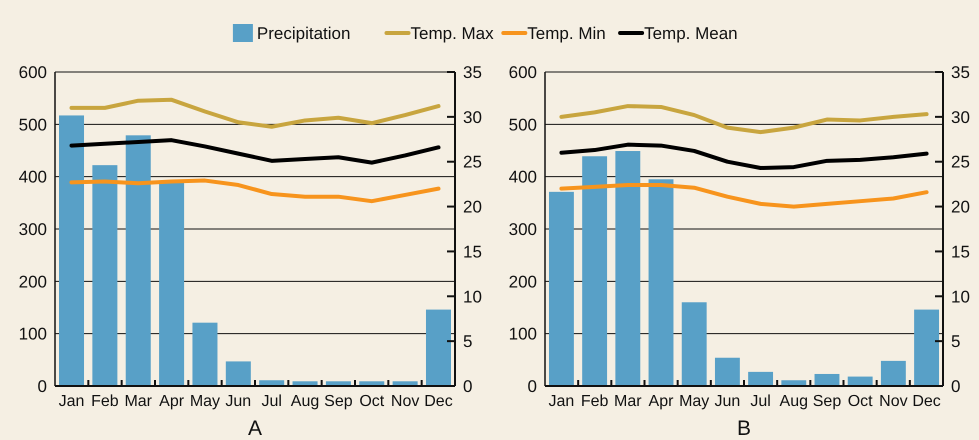 Image resolution: width=979 pixels, height=440 pixels. I want to click on legend-label: Temp. Max, so click(452, 33).